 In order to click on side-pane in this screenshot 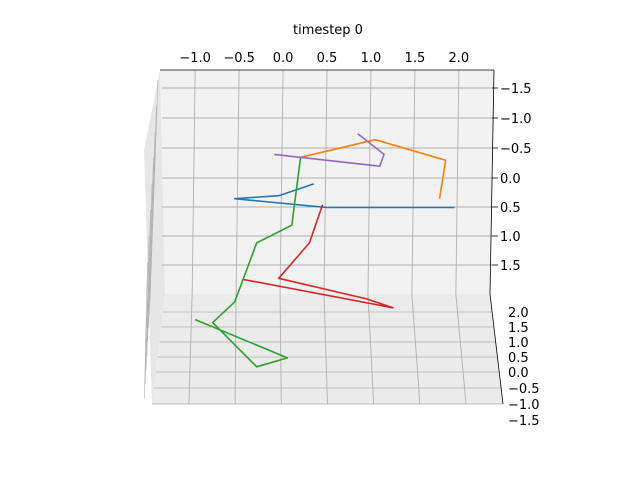, I will do `click(154, 237)`.